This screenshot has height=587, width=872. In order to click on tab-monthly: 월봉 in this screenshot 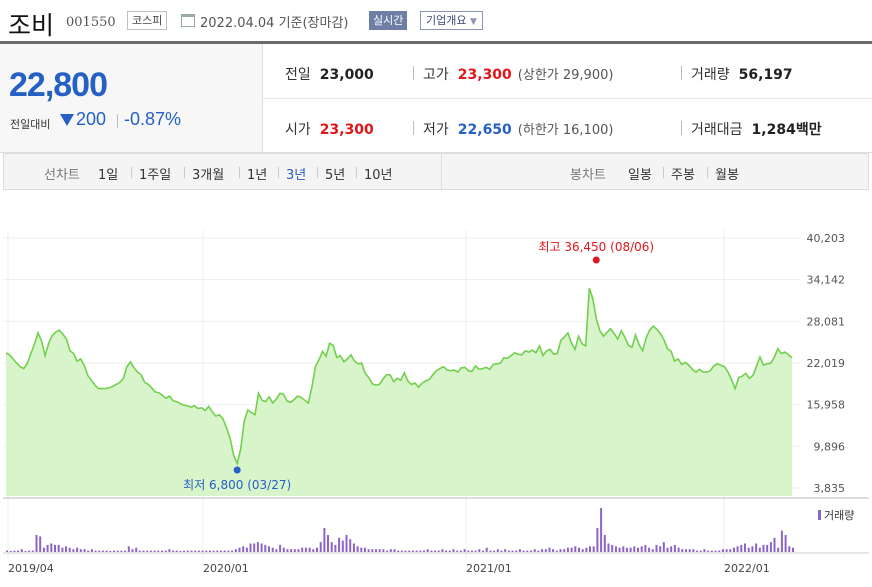, I will do `click(727, 175)`.